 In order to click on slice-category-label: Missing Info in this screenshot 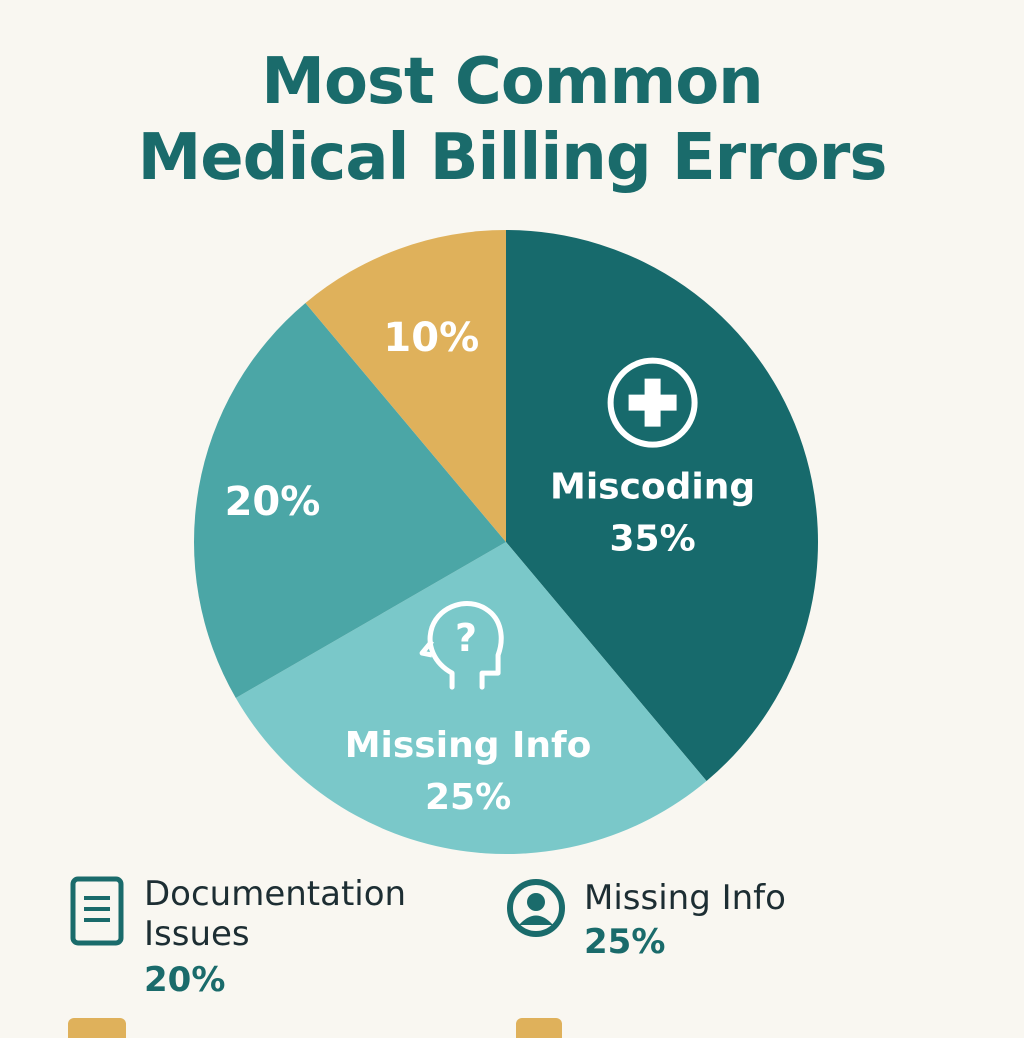, I will do `click(468, 745)`.